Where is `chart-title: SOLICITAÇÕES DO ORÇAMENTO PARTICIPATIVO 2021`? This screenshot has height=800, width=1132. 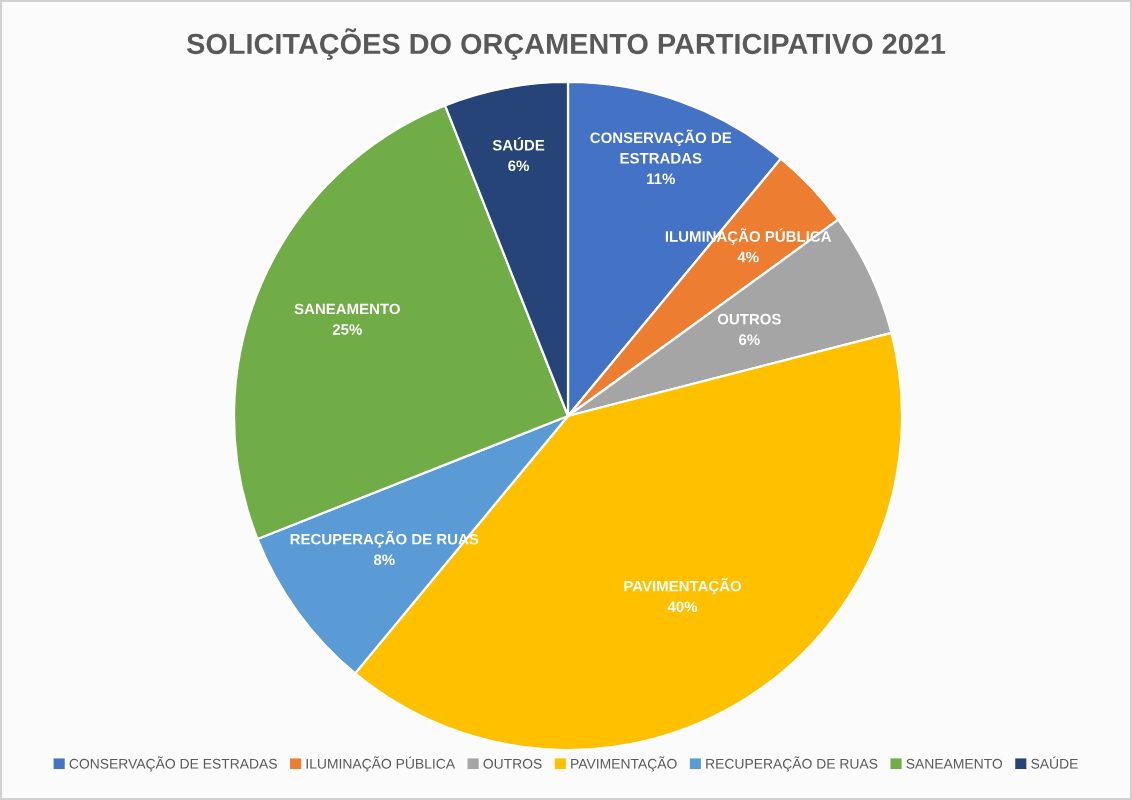
chart-title: SOLICITAÇÕES DO ORÇAMENTO PARTICIPATIVO 2021 is located at coordinates (566, 44).